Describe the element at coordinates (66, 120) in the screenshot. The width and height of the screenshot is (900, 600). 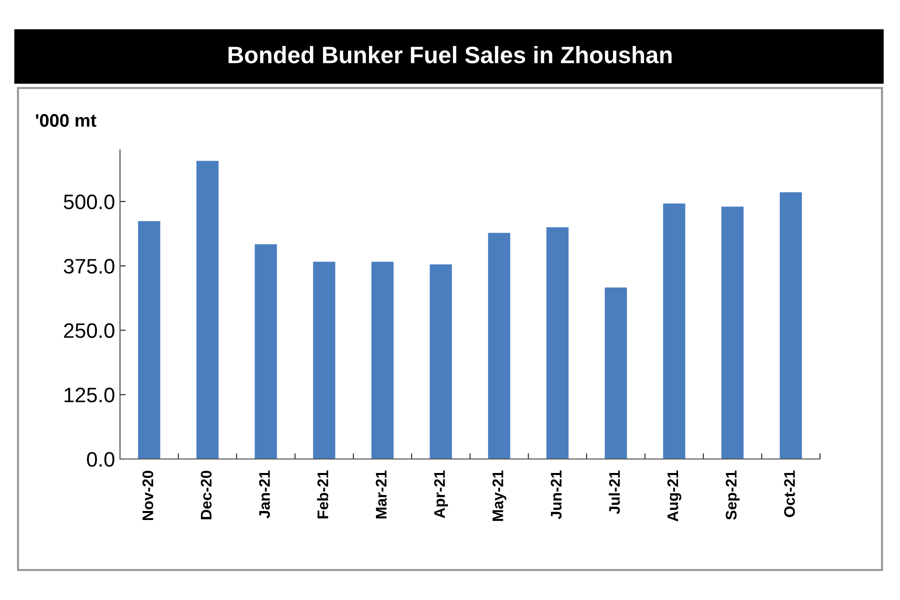
I see `y-axis-title: '000 mt` at that location.